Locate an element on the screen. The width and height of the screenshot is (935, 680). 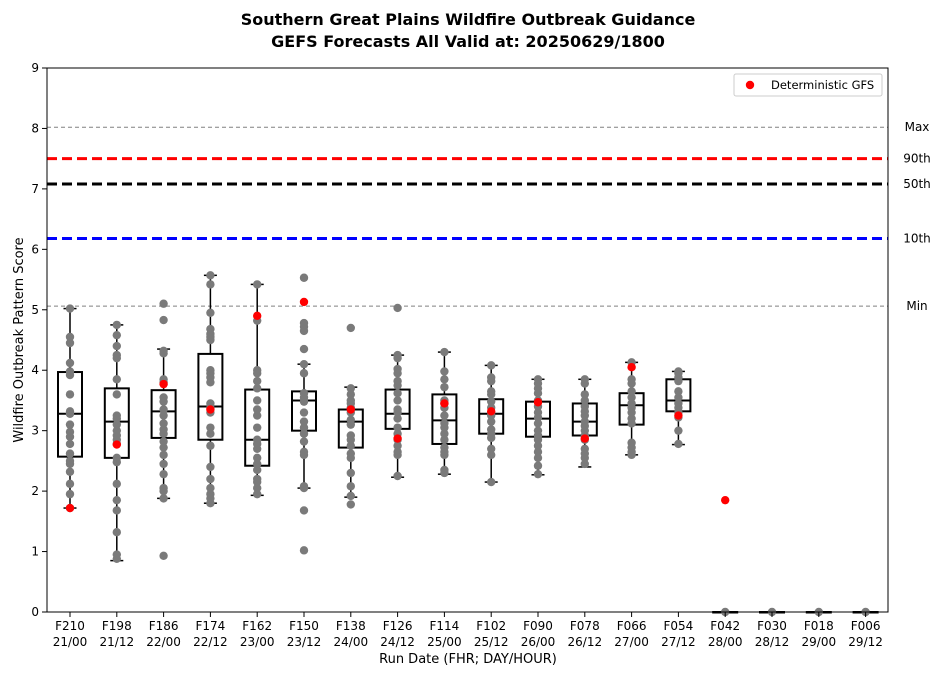
ref-label-90th: 90th is located at coordinates (917, 159).